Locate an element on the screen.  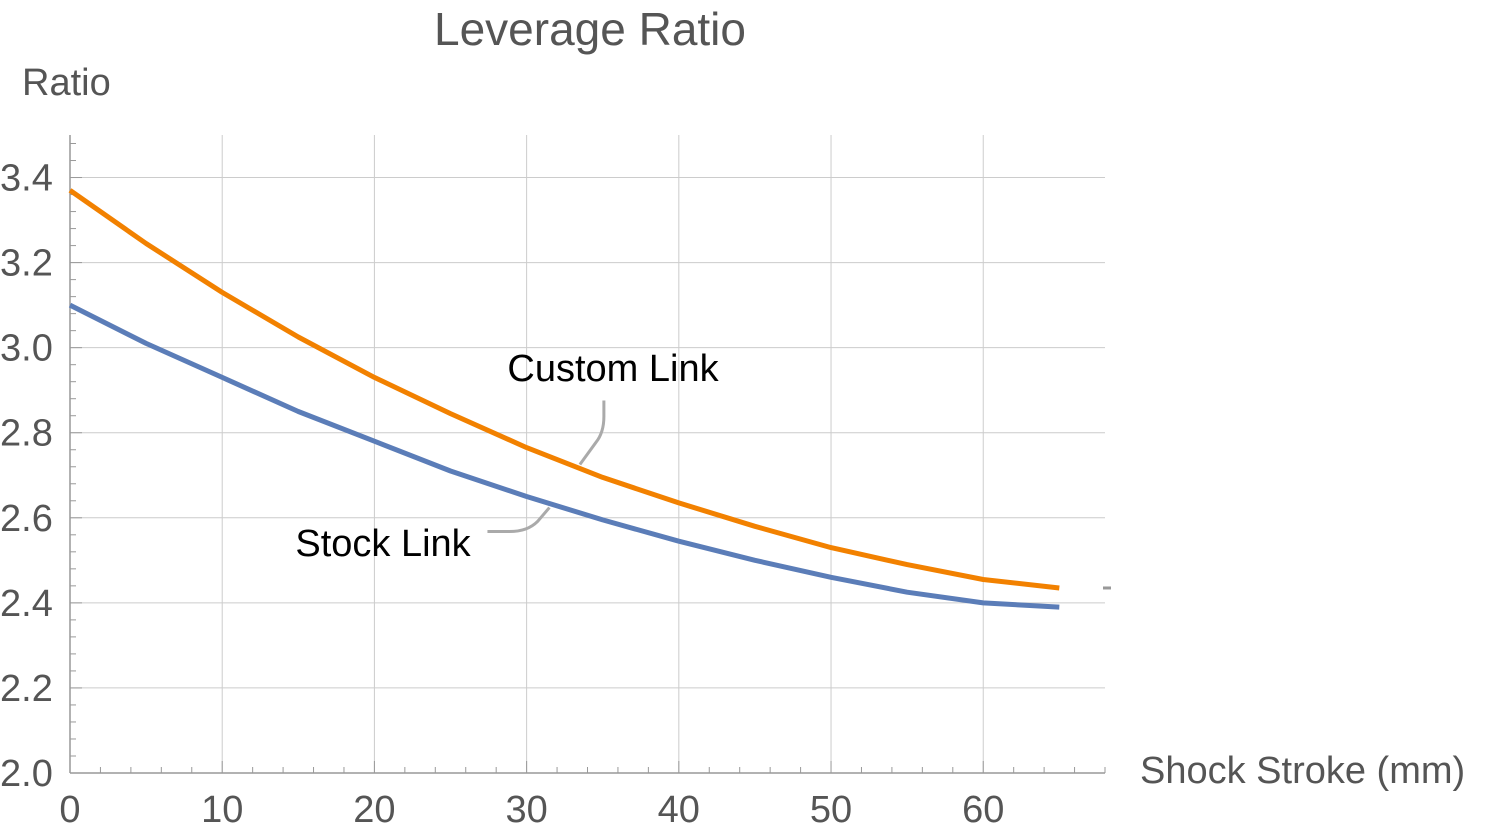
label-stock-link: Stock Link is located at coordinates (383, 544).